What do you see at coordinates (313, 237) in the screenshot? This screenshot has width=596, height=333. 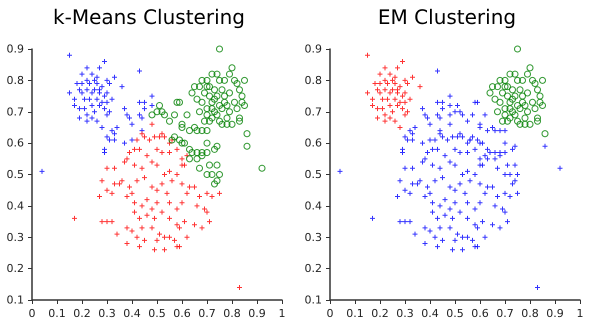 I see `y-tick-label: 0.3` at bounding box center [313, 237].